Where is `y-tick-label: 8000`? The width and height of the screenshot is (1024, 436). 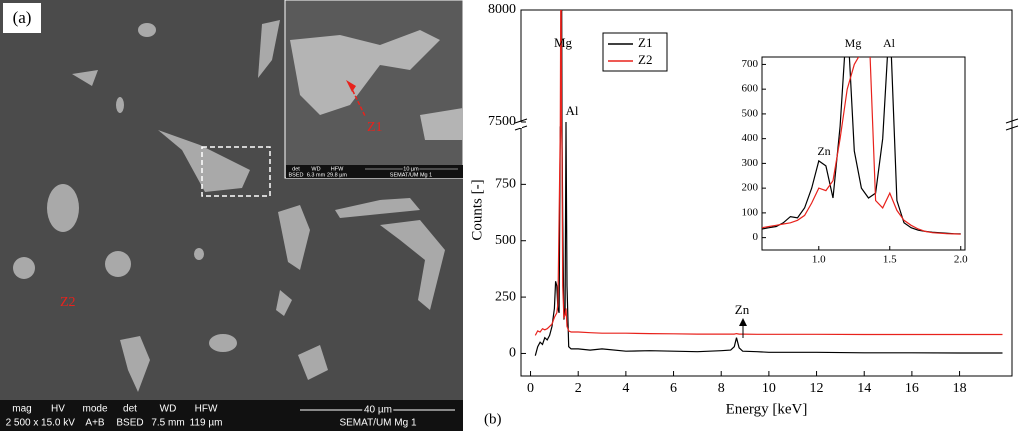 y-tick-label: 8000 is located at coordinates (502, 9).